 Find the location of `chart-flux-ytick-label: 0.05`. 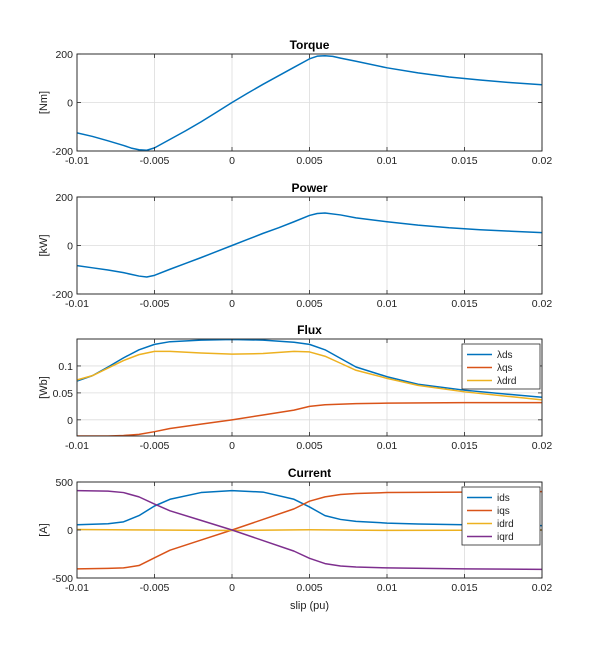

chart-flux-ytick-label: 0.05 is located at coordinates (63, 394).